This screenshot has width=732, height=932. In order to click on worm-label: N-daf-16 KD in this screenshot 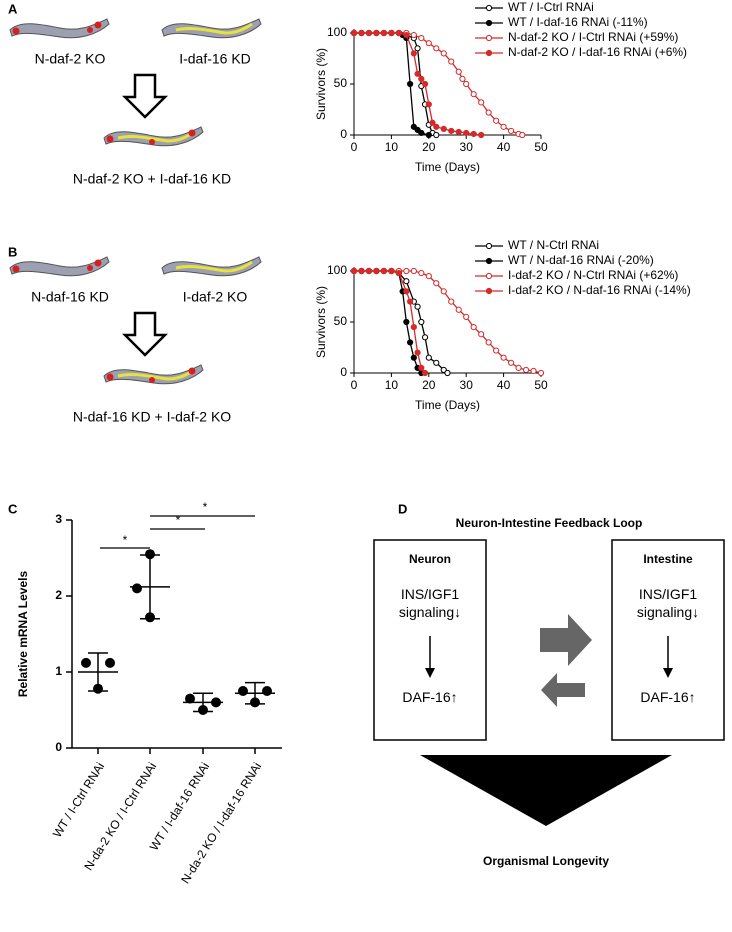, I will do `click(70, 297)`.